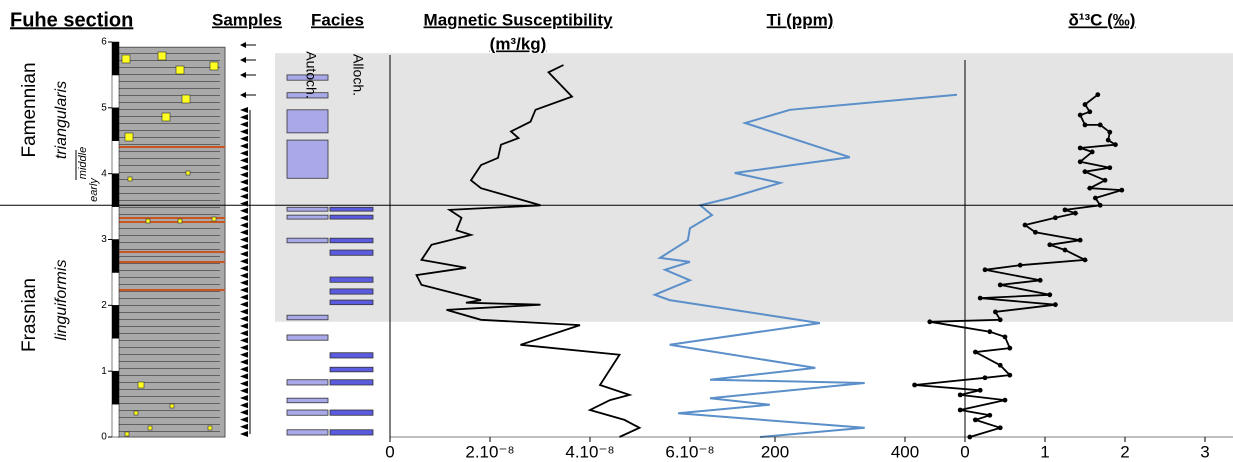  What do you see at coordinates (29, 315) in the screenshot?
I see `stage-label: Frasnian` at bounding box center [29, 315].